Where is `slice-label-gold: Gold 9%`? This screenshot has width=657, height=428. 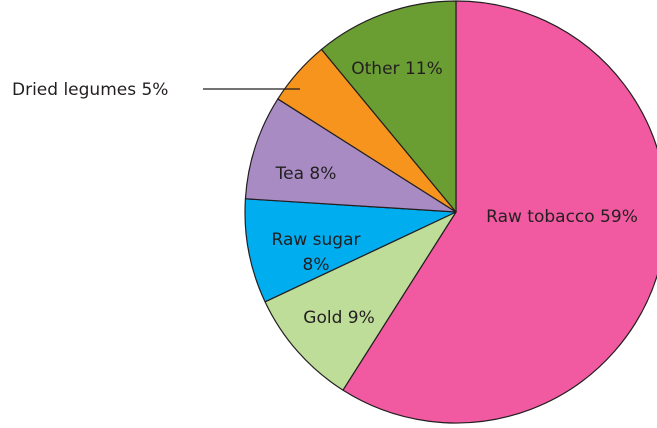
slice-label-gold: Gold 9% is located at coordinates (338, 318).